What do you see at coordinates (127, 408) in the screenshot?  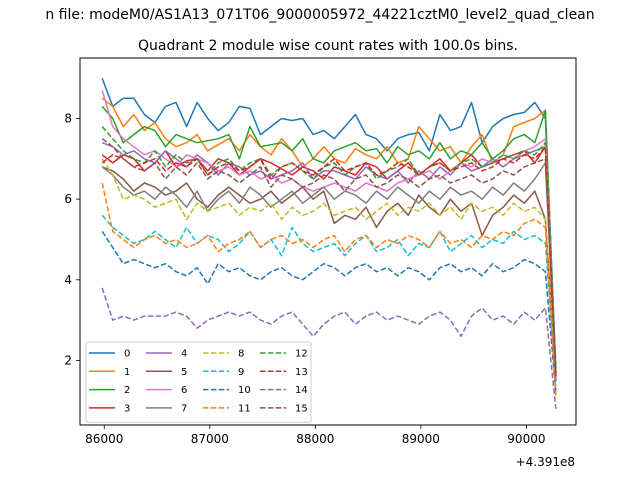 I see `legend-label-3: 3` at bounding box center [127, 408].